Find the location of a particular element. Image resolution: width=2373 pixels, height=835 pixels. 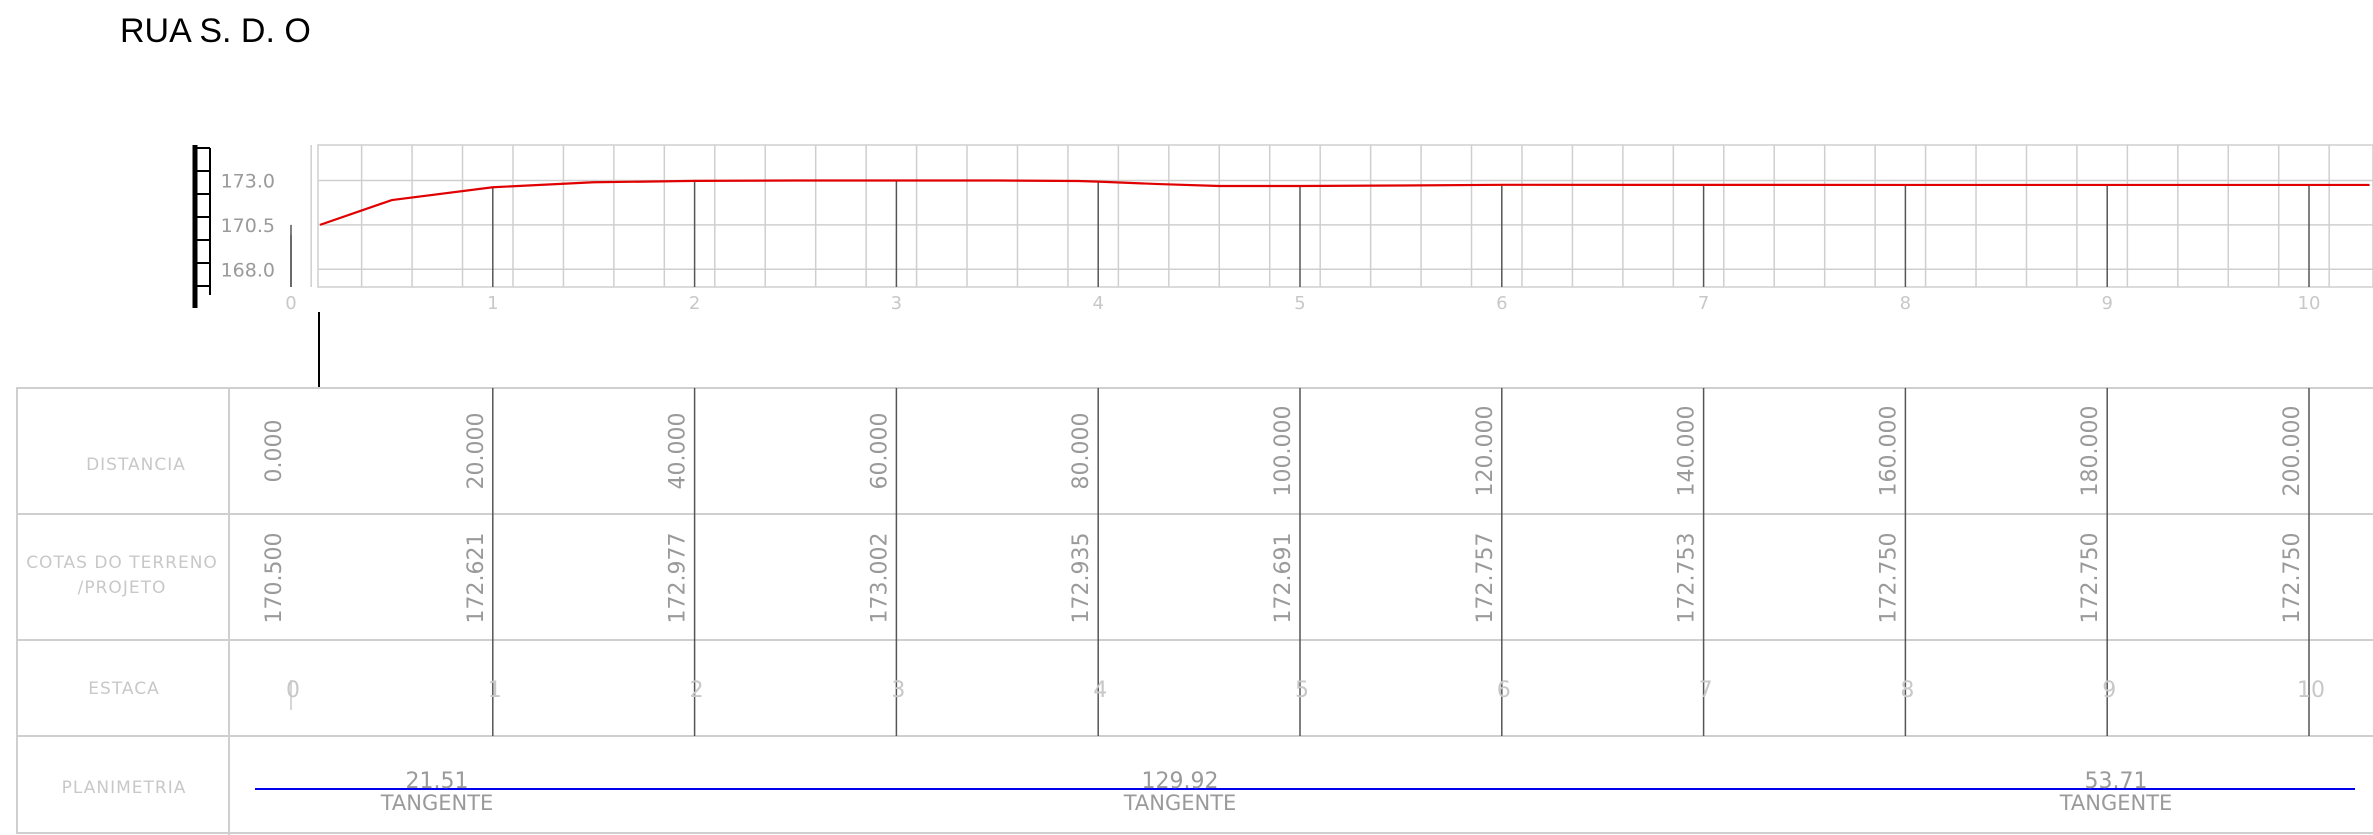

distance-value: 200.000 is located at coordinates (2292, 451).